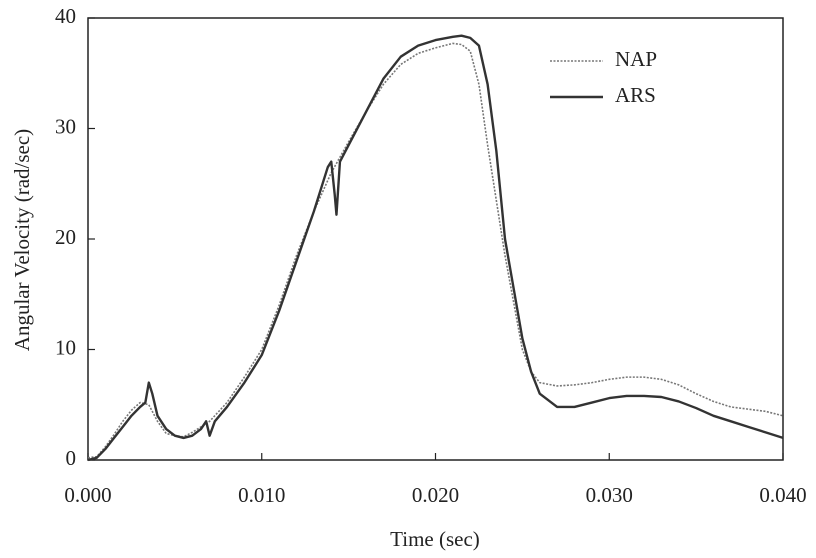 This screenshot has width=816, height=558. Describe the element at coordinates (609, 495) in the screenshot. I see `x-tick-label: 0.030` at that location.